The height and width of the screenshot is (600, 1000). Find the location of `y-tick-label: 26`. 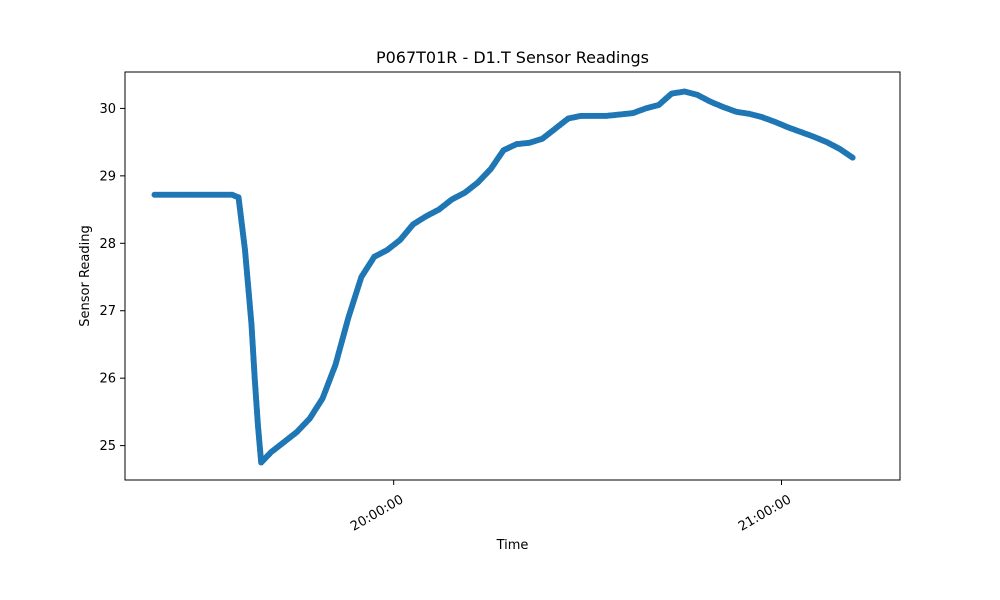

y-tick-label: 26 is located at coordinates (107, 379).